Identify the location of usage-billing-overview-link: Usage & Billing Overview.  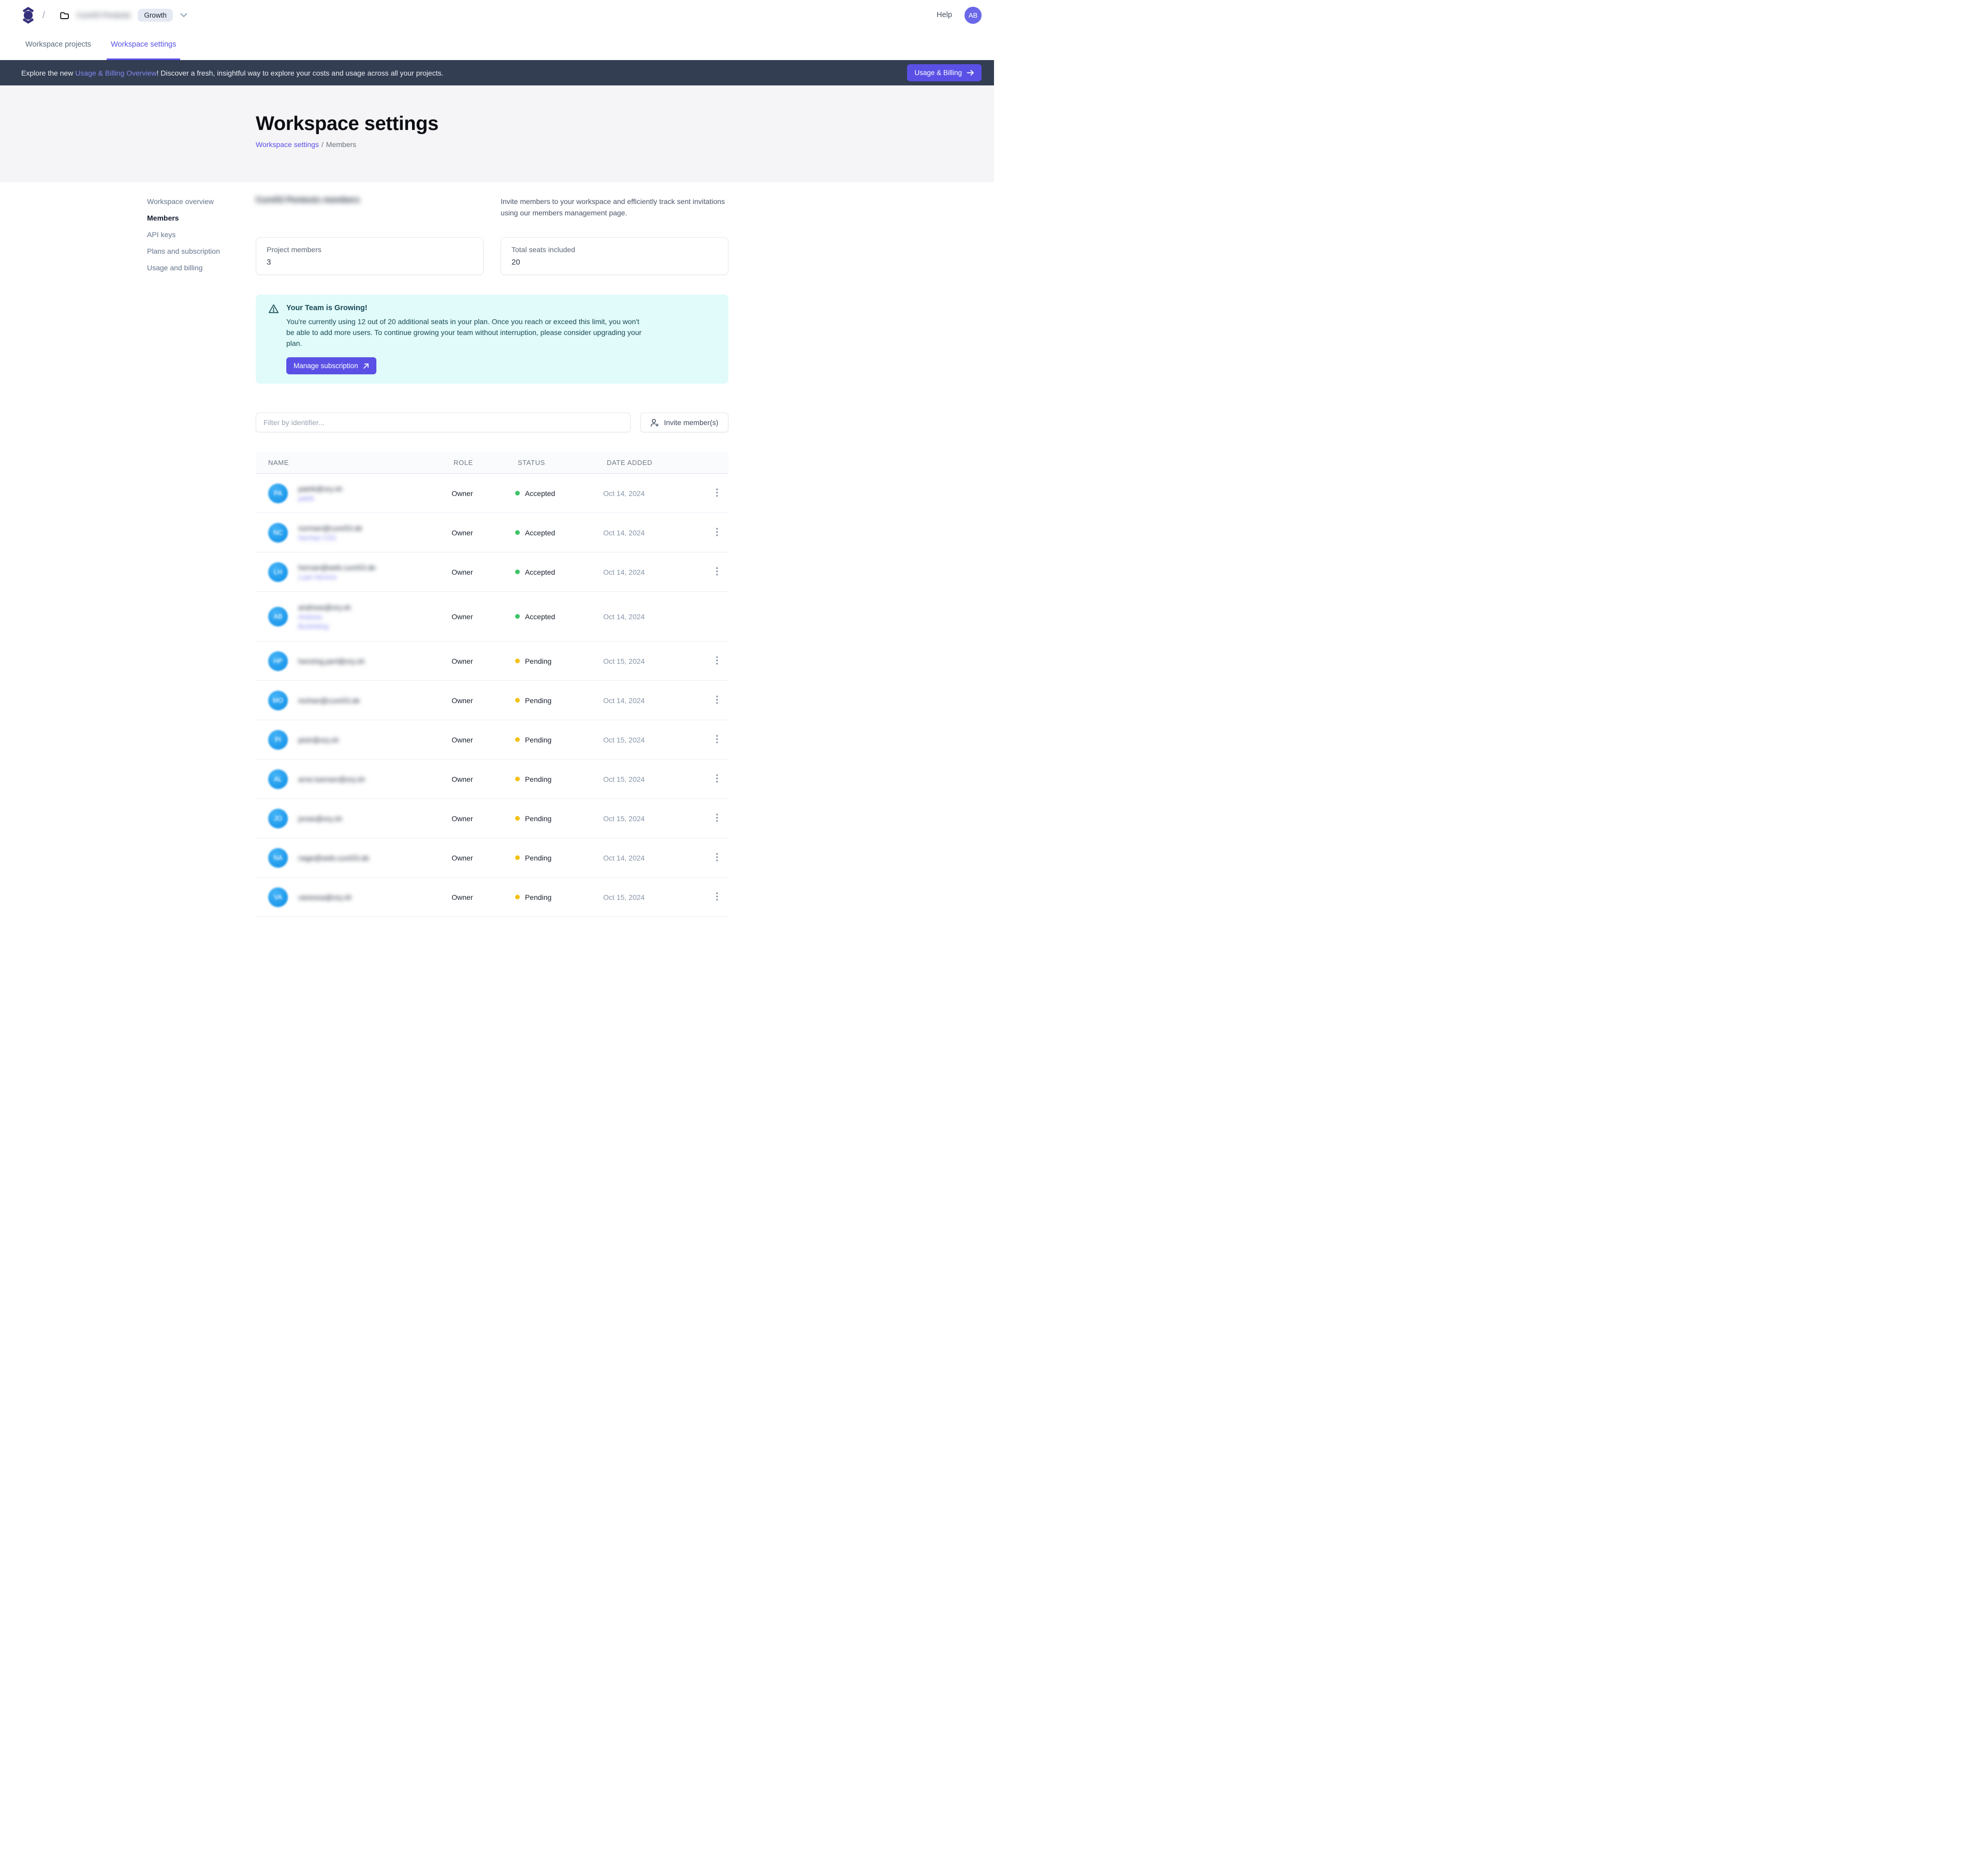
(116, 72).